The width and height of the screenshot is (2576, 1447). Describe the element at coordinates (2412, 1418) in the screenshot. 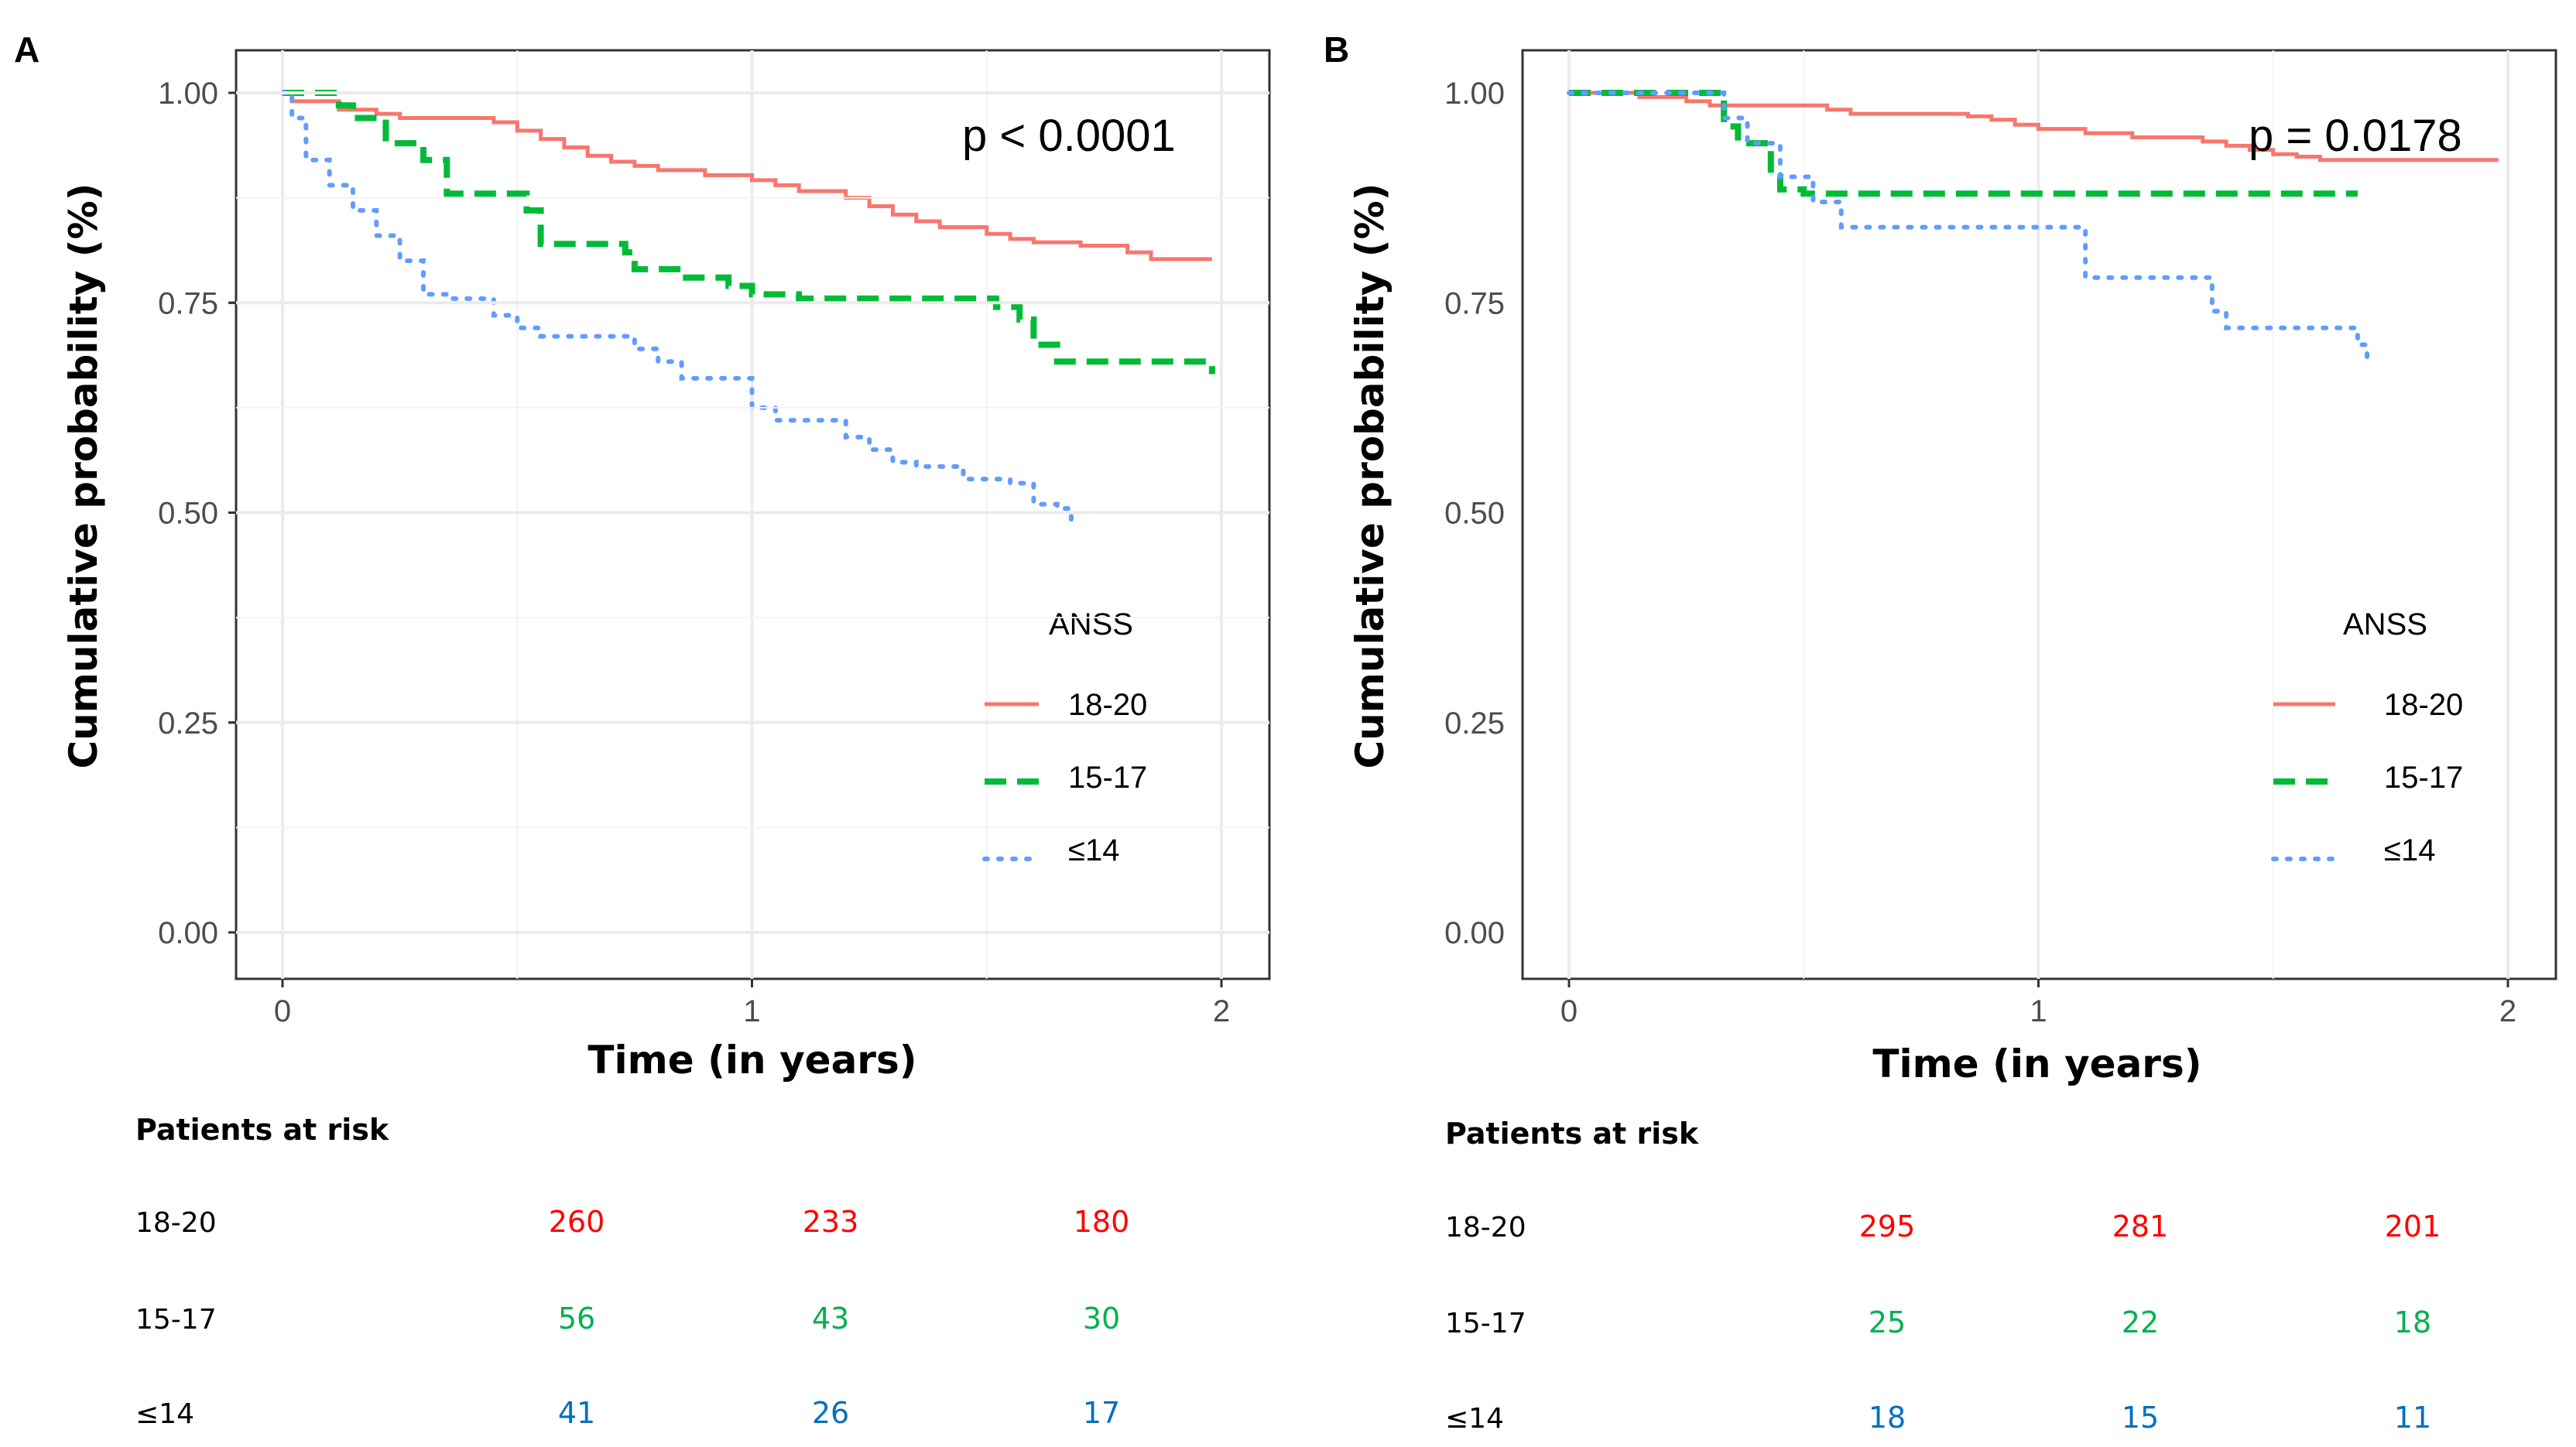

I see `panel-b-risk-14-t2: 11` at that location.